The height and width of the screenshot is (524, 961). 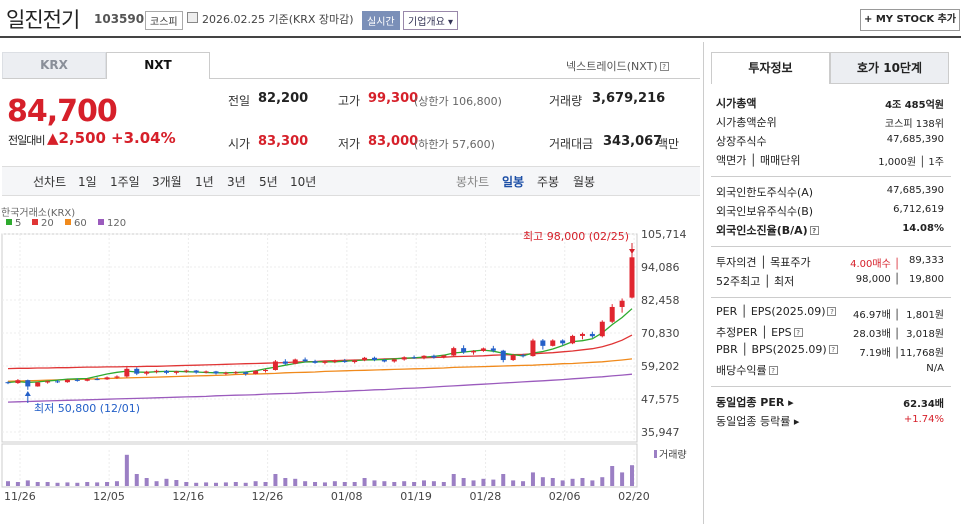 I want to click on x-tick-label: 12/05, so click(x=109, y=496).